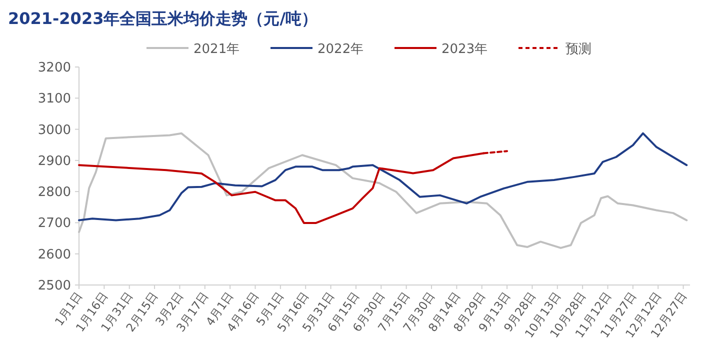 This screenshot has width=707, height=357. What do you see at coordinates (54, 254) in the screenshot?
I see `y-tick-label: 2600` at bounding box center [54, 254].